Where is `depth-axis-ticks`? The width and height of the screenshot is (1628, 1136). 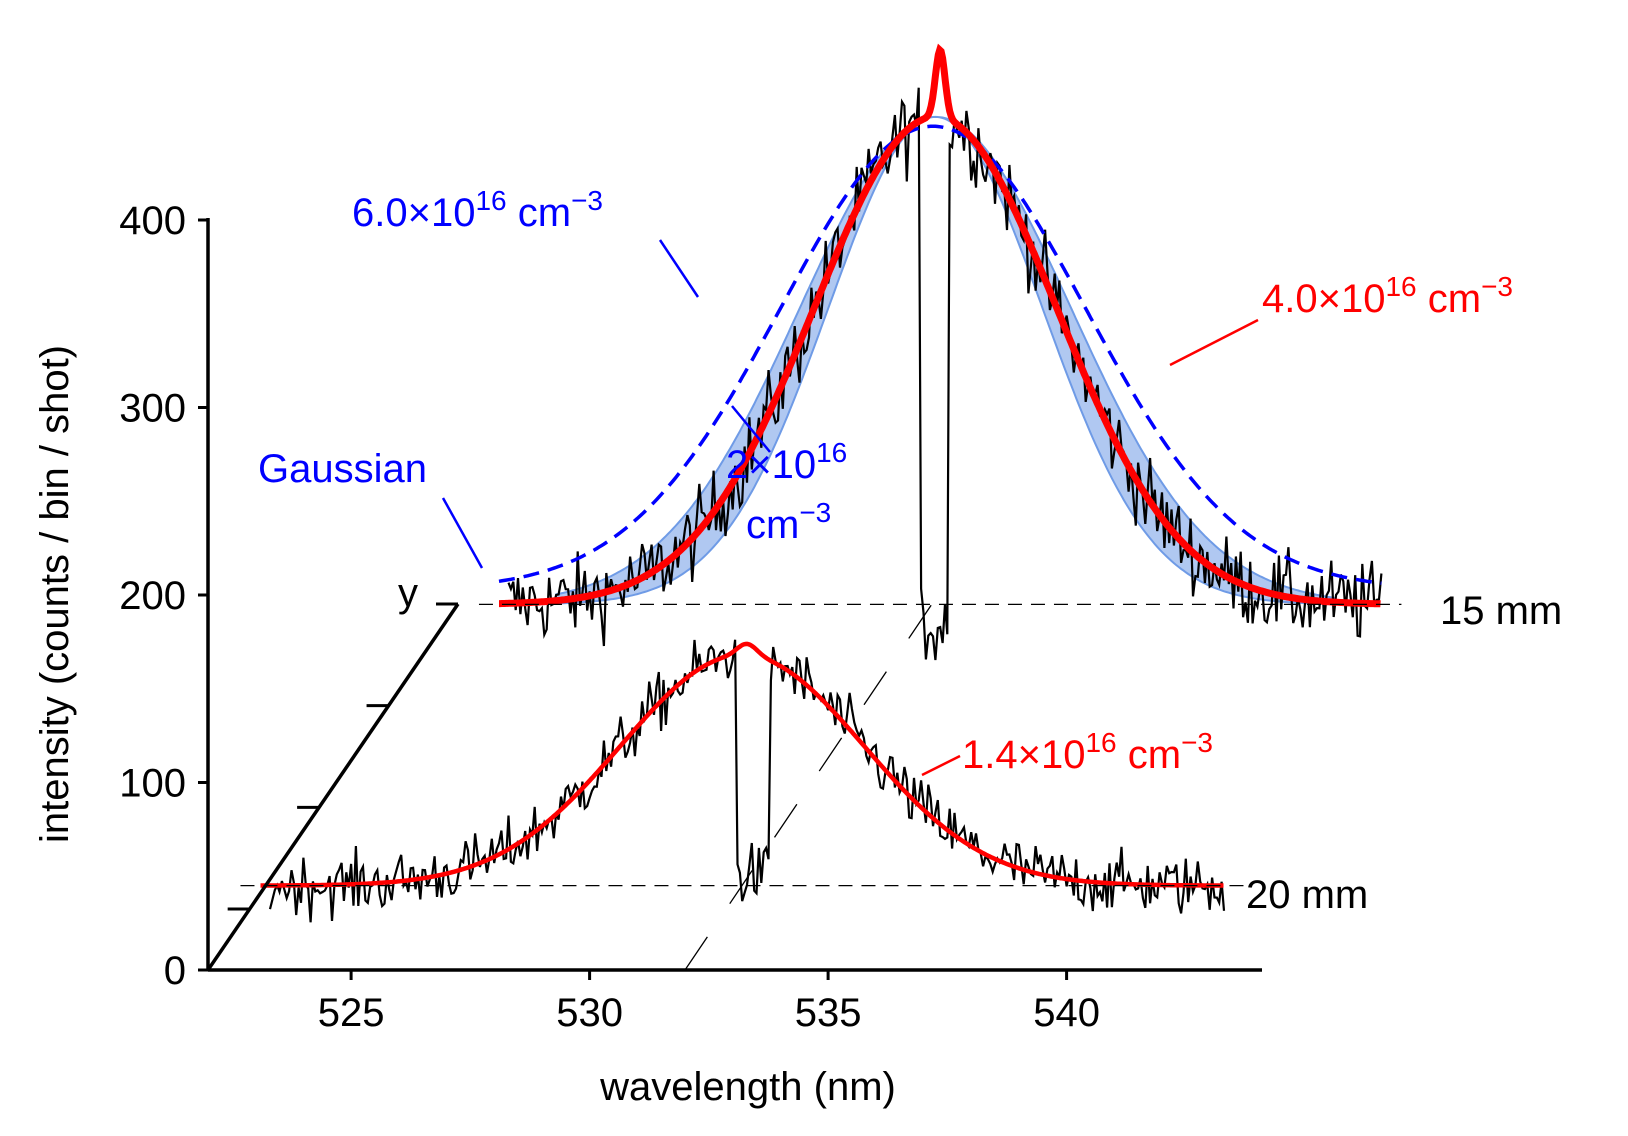 depth-axis-ticks is located at coordinates (342, 756).